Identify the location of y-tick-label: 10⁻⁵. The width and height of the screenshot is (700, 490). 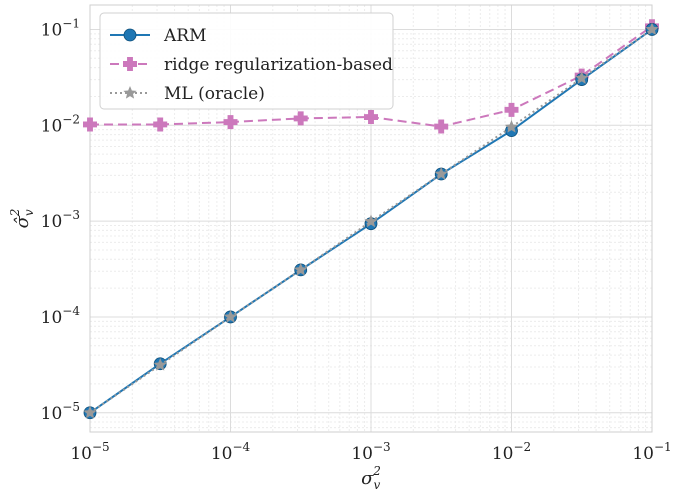
(60, 412).